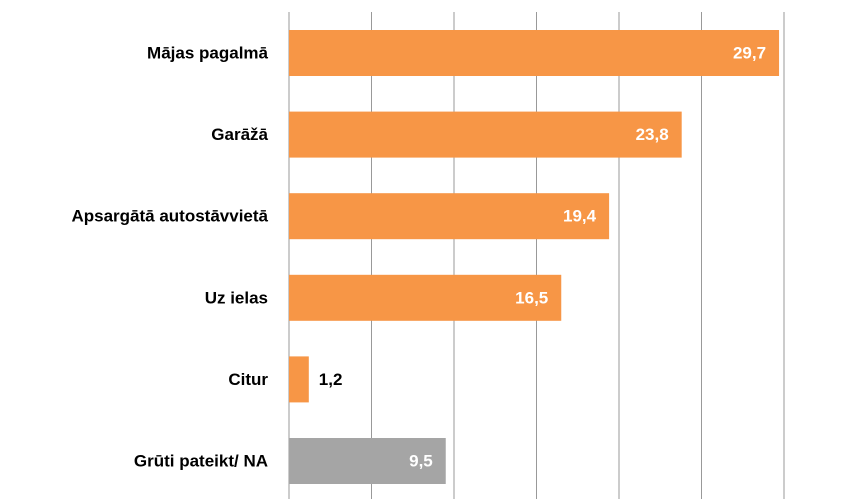  What do you see at coordinates (169, 216) in the screenshot?
I see `category-label: Apsargātā autostāvvietā` at bounding box center [169, 216].